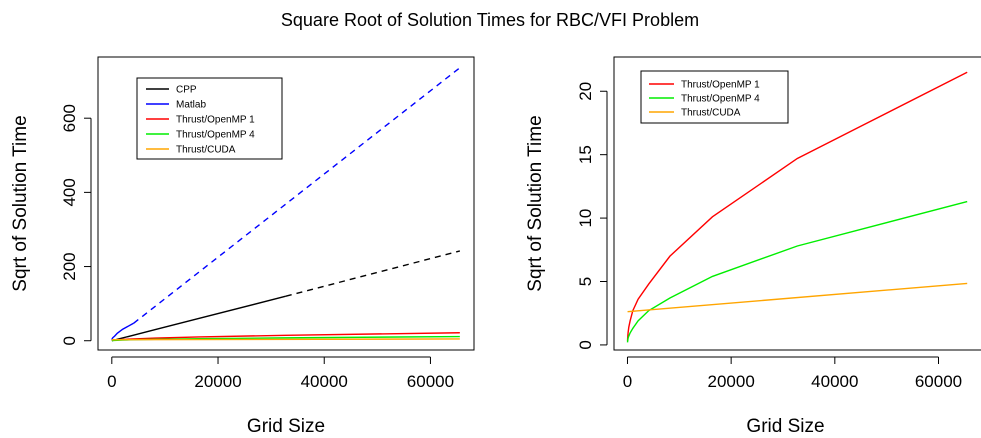  Describe the element at coordinates (69, 192) in the screenshot. I see `y-tick-label: 400` at that location.